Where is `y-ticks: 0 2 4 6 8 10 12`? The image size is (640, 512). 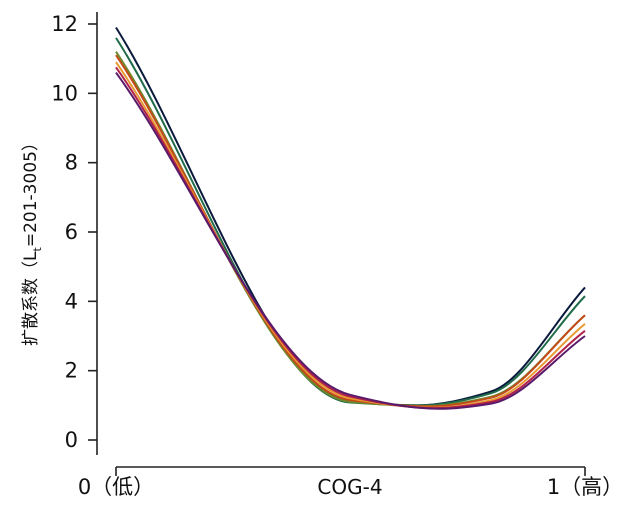 y-ticks: 0 2 4 6 8 10 12 is located at coordinates (74, 232).